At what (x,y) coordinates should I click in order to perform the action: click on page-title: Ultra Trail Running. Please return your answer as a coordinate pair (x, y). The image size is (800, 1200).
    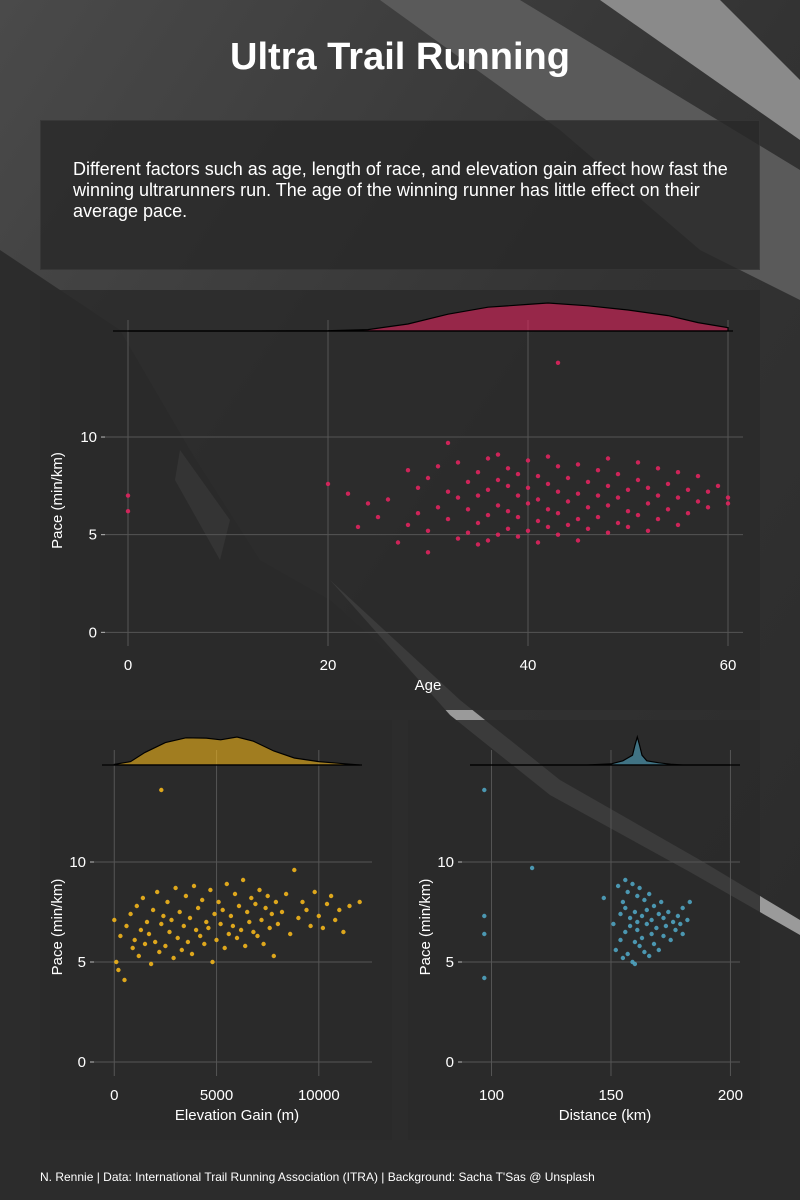
    Looking at the image, I should click on (400, 57).